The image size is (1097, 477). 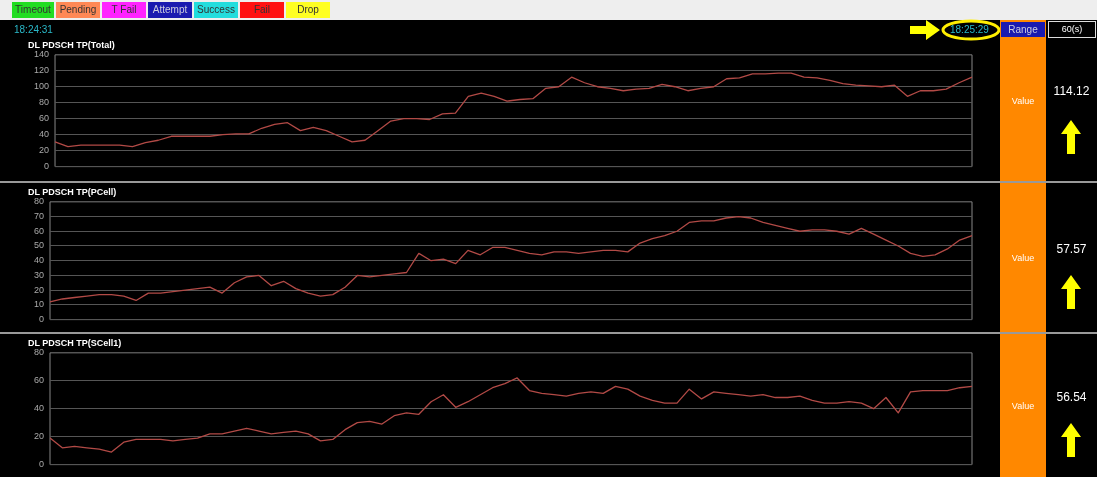 I want to click on text: Attempt, so click(x=170, y=10).